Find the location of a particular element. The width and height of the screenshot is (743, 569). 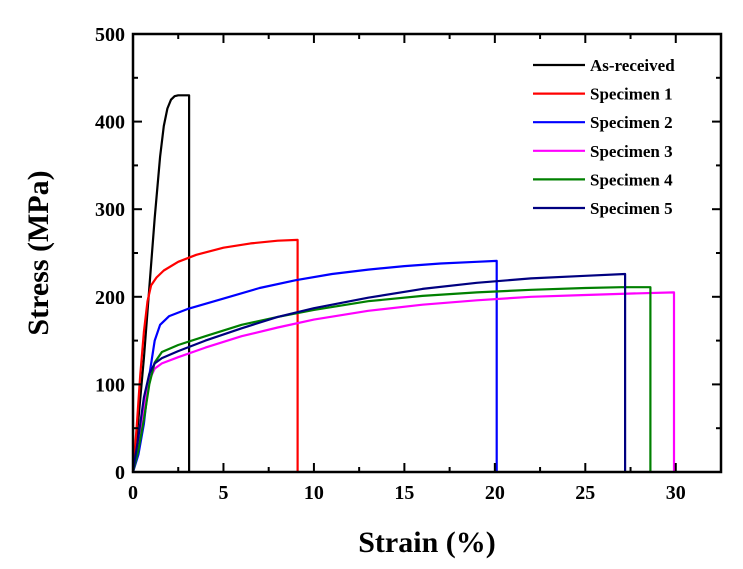

y-tick-label: 300 is located at coordinates (110, 210).